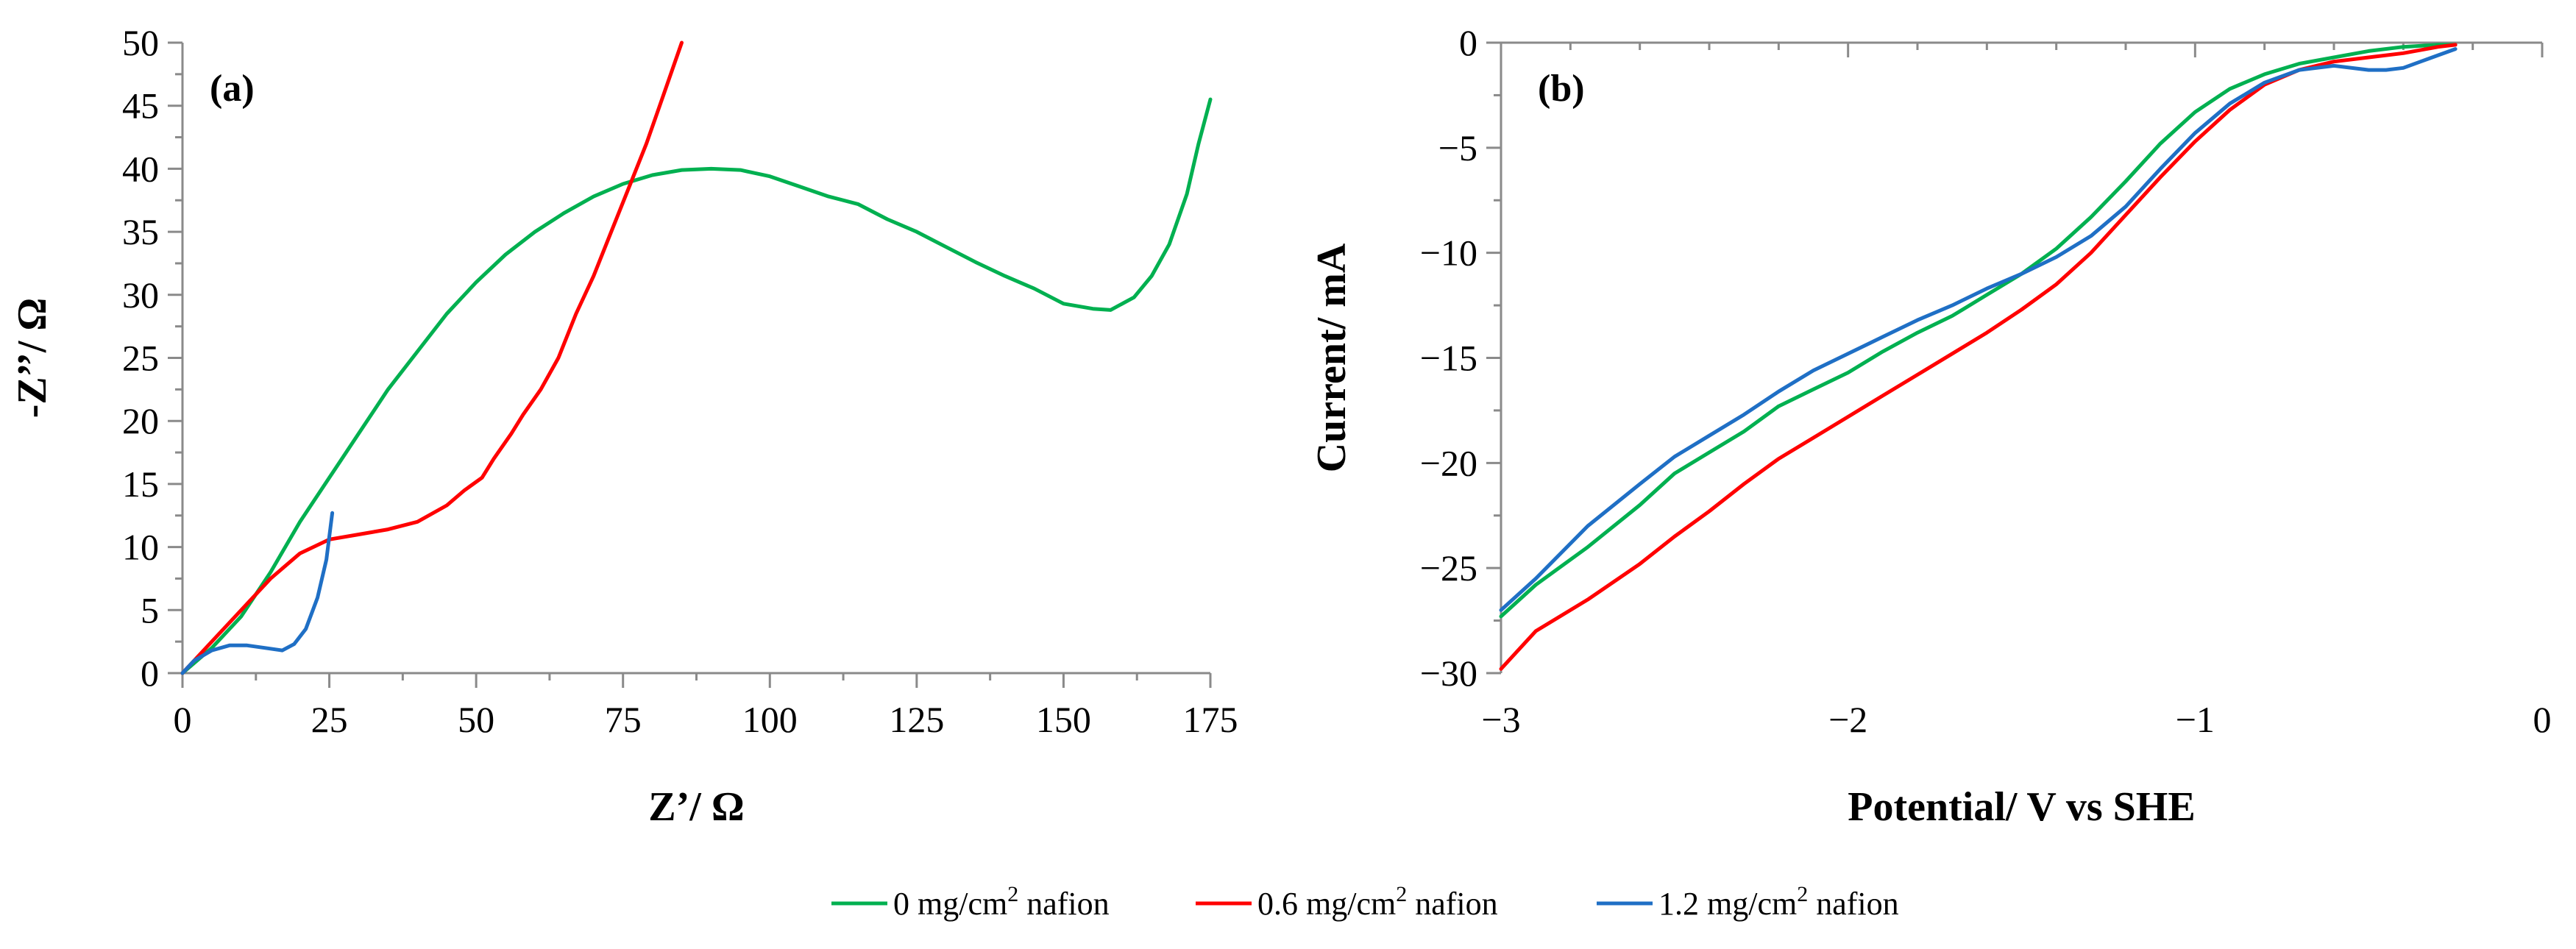 The height and width of the screenshot is (949, 2576). What do you see at coordinates (1210, 719) in the screenshot?
I see `chart-a-x-tick-label: 175` at bounding box center [1210, 719].